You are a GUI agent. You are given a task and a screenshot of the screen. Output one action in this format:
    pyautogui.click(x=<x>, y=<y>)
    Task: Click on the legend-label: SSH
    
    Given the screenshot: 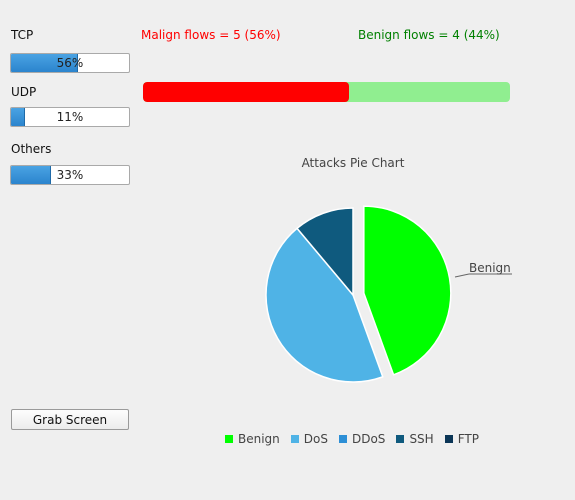 What is the action you would take?
    pyautogui.click(x=421, y=439)
    